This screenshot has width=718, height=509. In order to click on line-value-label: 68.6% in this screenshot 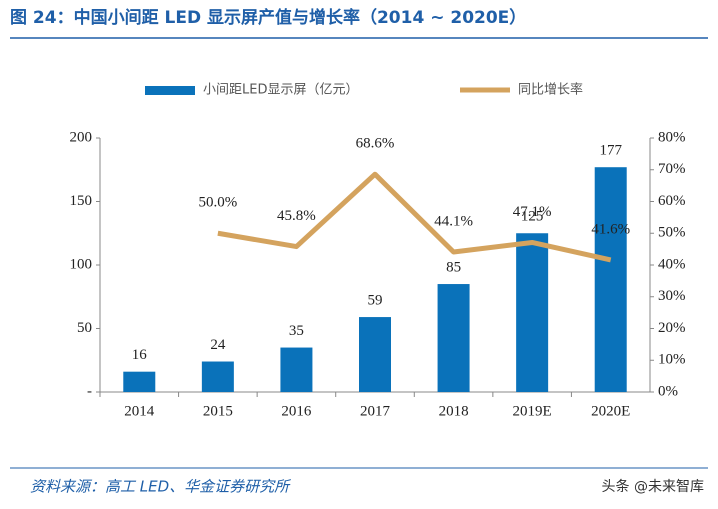, I will do `click(375, 144)`.